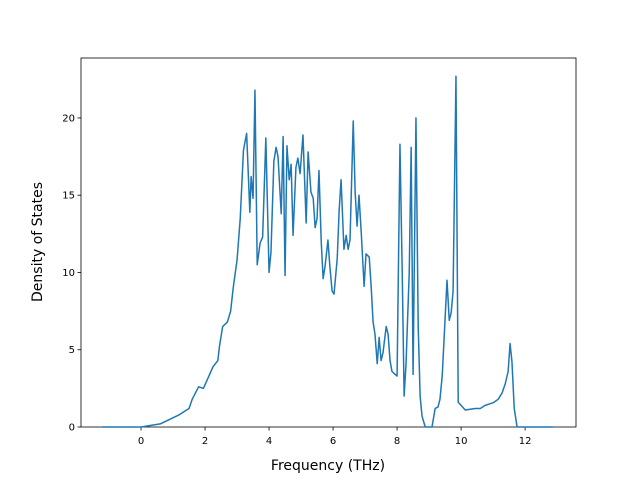  I want to click on y-tick-label: 0, so click(72, 428).